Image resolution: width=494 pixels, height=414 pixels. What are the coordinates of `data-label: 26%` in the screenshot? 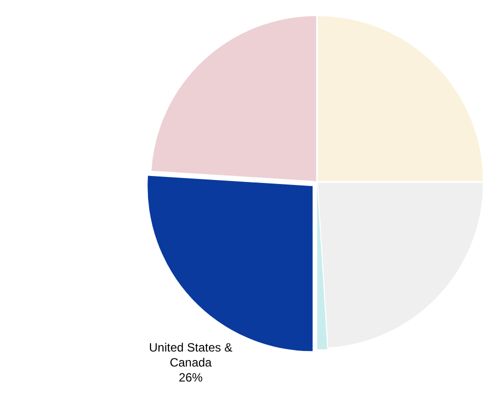 It's located at (191, 377).